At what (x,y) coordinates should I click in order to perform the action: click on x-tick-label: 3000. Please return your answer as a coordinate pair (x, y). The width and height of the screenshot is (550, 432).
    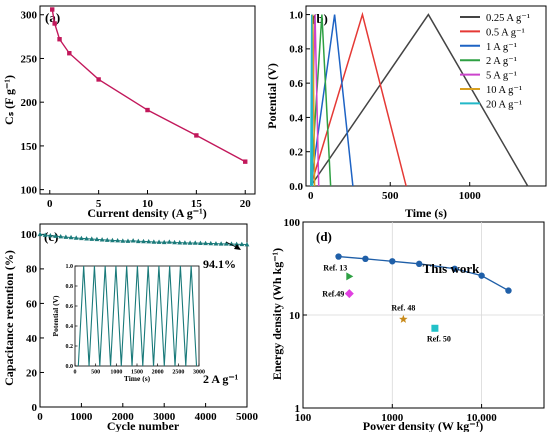
    Looking at the image, I should click on (164, 417).